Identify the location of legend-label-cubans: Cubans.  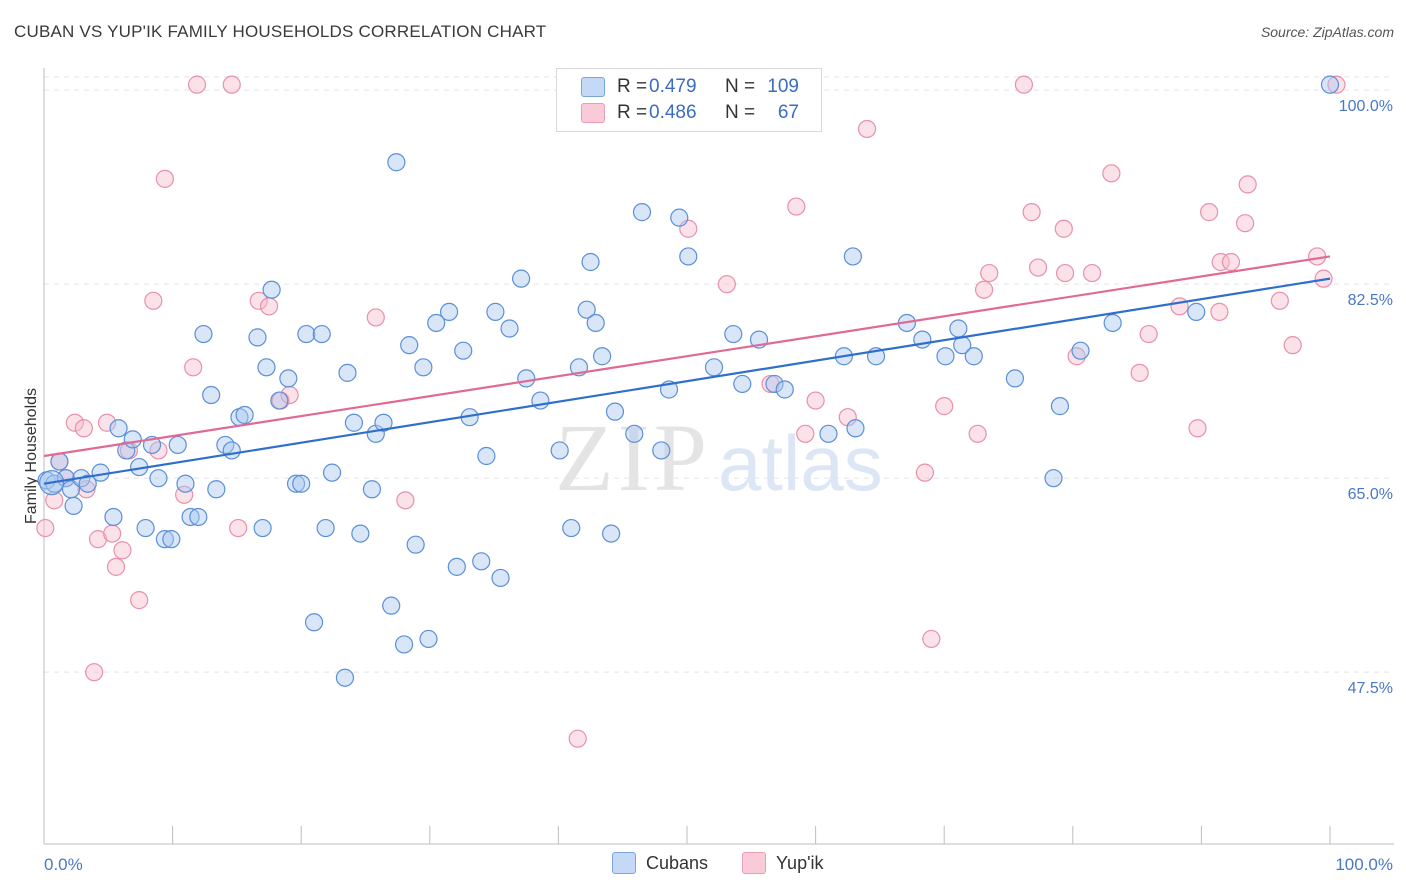
(677, 862).